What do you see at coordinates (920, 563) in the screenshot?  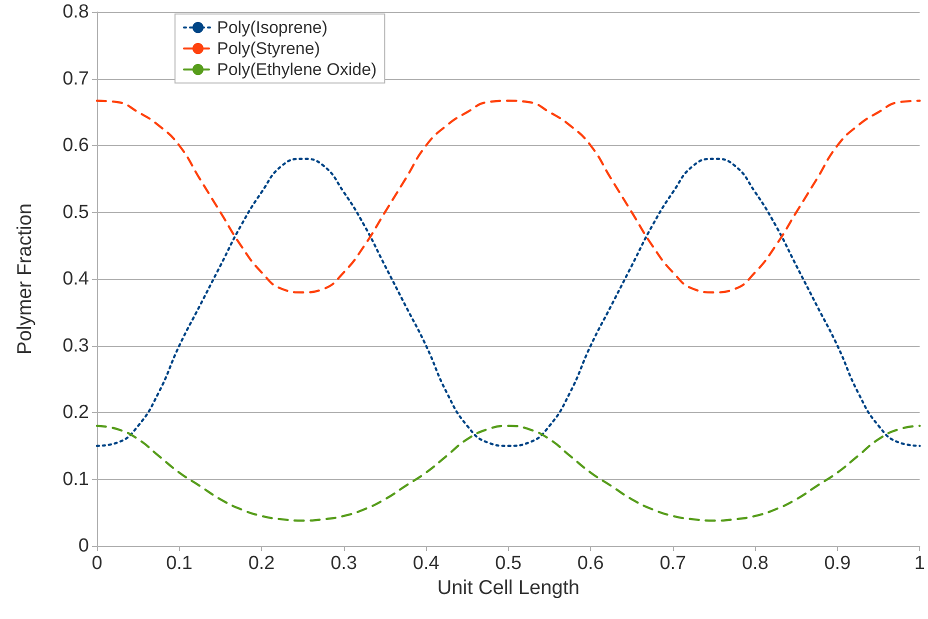 I see `x-tick-label: 1` at bounding box center [920, 563].